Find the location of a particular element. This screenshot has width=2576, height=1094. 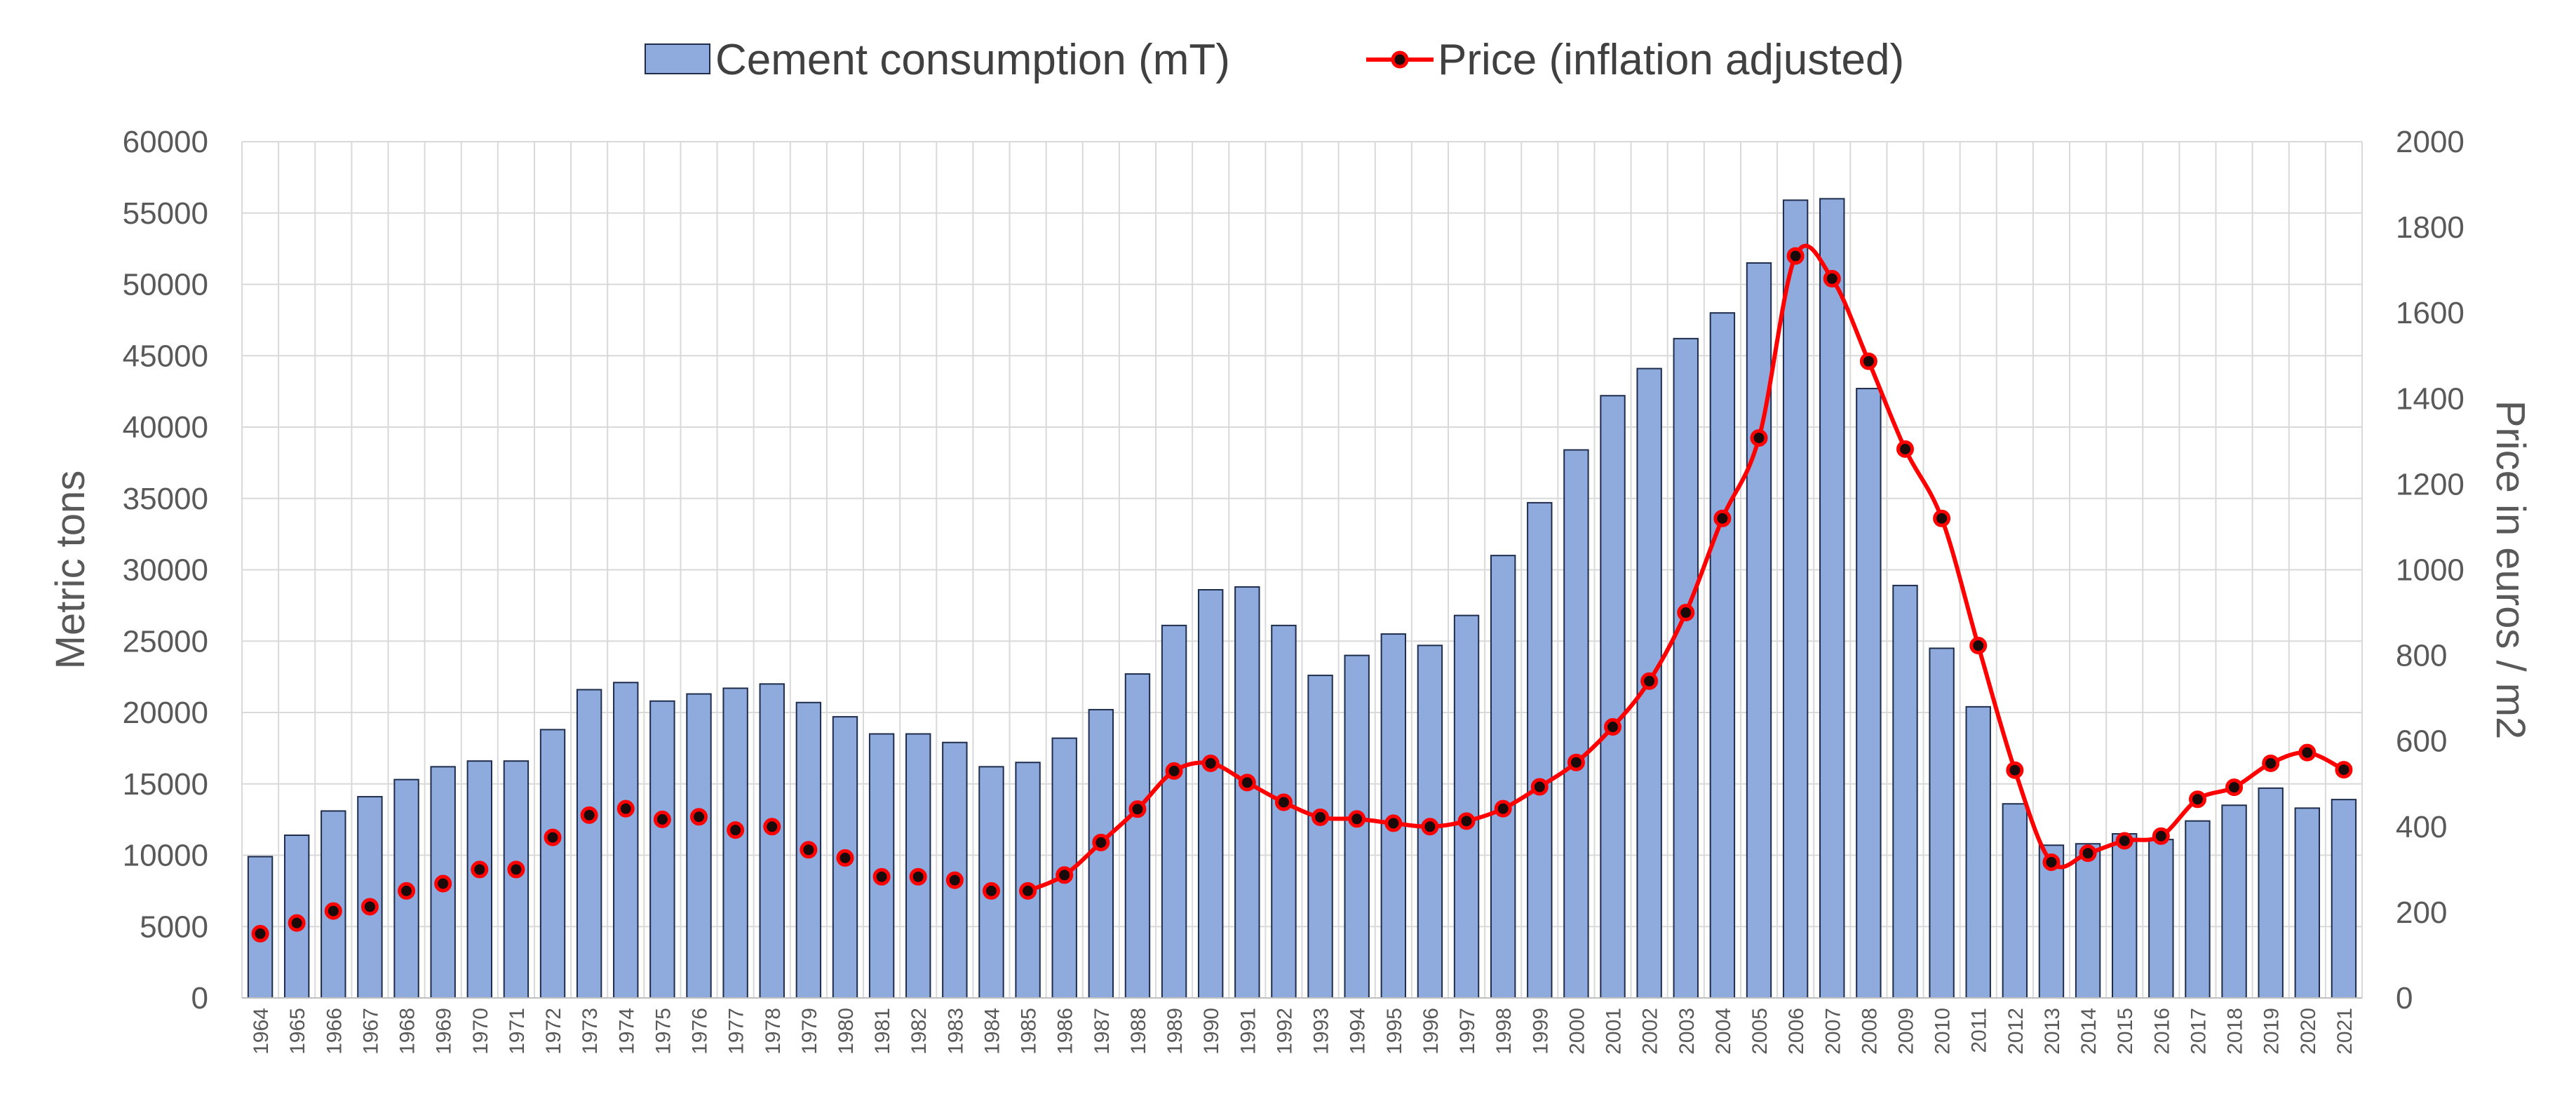

x-tick-label: 1990 is located at coordinates (1211, 1031).